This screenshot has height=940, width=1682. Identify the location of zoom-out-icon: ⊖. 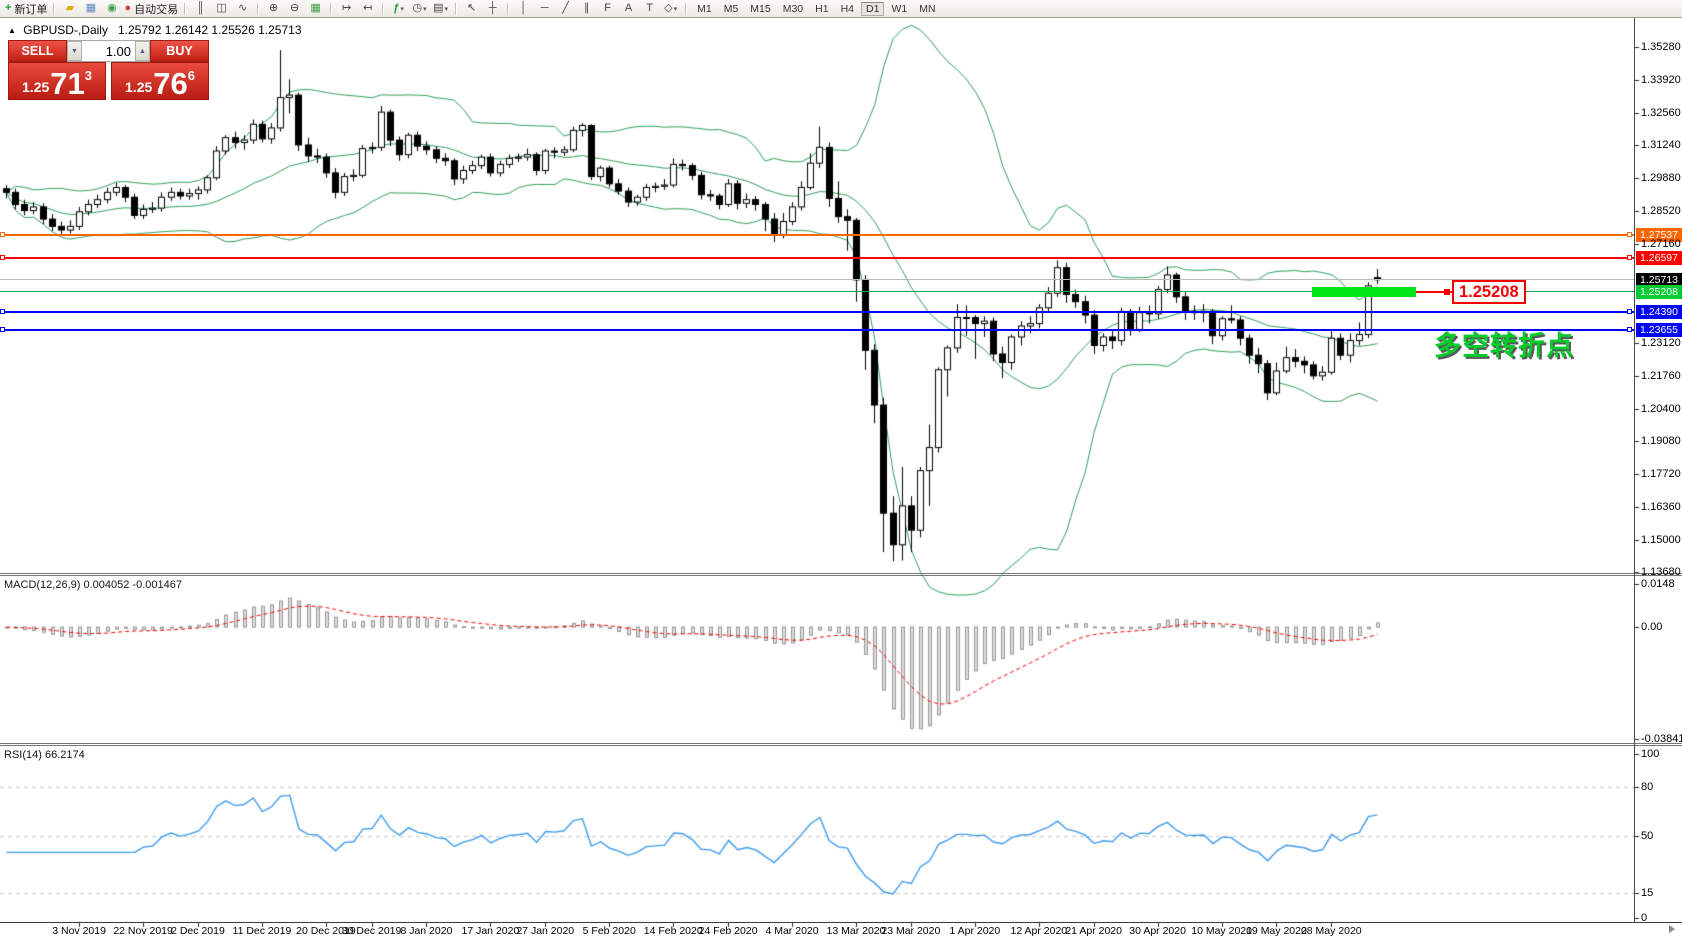
(294, 8).